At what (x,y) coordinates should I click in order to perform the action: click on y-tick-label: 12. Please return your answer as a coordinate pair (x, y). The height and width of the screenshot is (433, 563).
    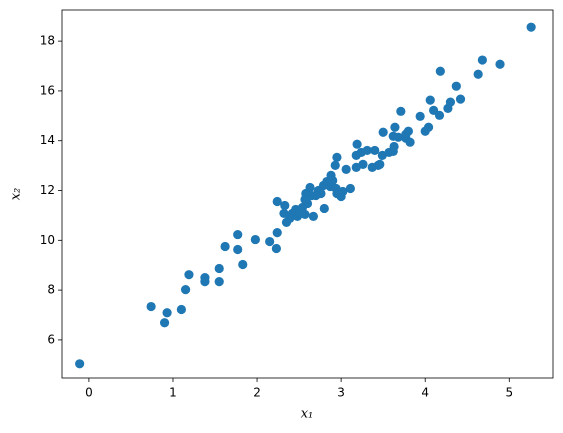
    Looking at the image, I should click on (47, 190).